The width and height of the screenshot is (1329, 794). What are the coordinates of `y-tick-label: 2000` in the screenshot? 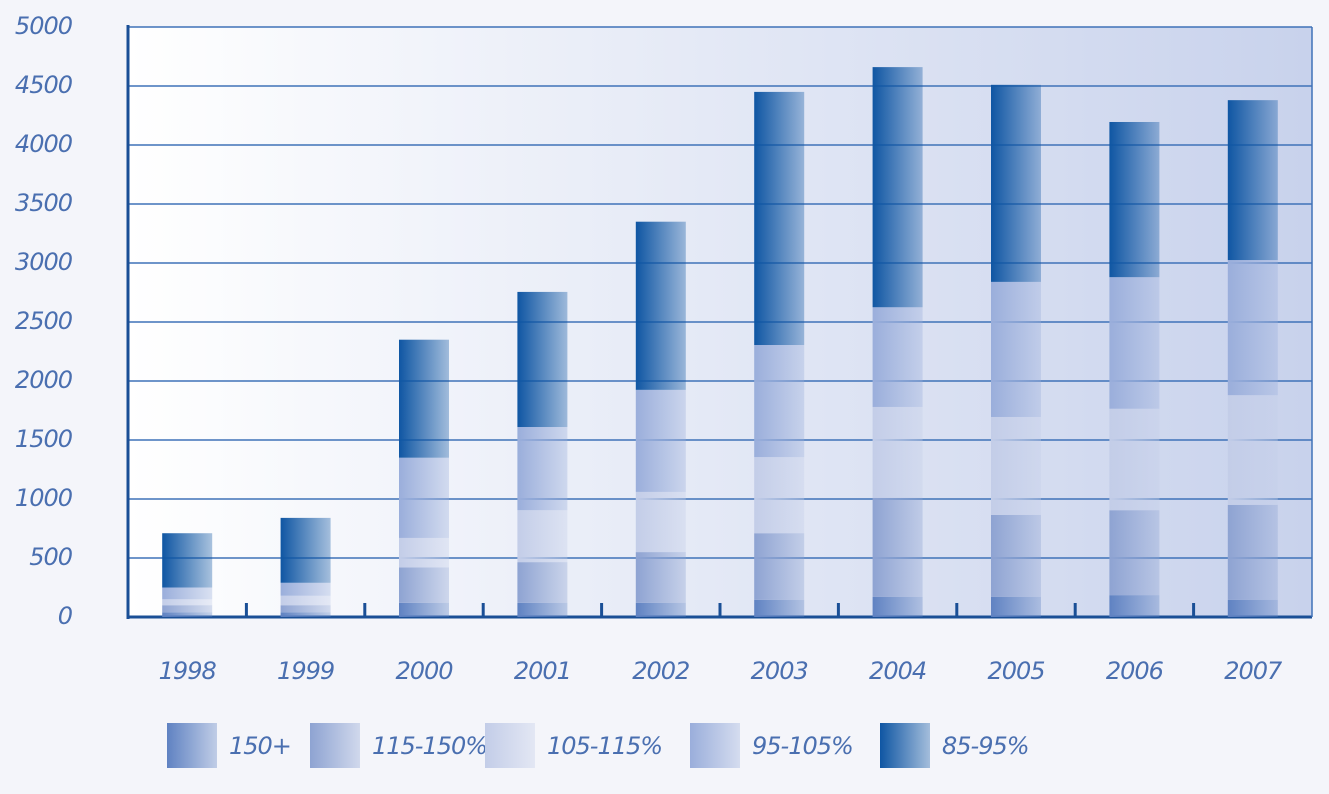 It's located at (44, 380).